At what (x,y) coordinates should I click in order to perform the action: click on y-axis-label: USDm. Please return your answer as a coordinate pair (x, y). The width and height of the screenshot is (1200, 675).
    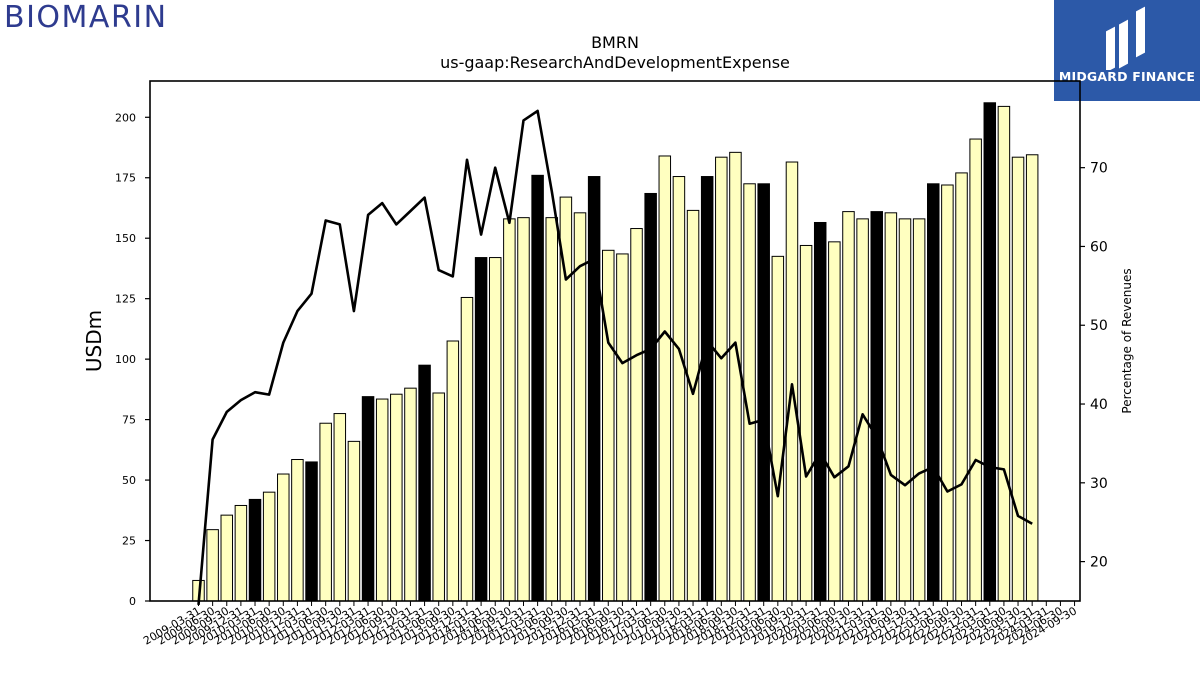
    Looking at the image, I should click on (94, 341).